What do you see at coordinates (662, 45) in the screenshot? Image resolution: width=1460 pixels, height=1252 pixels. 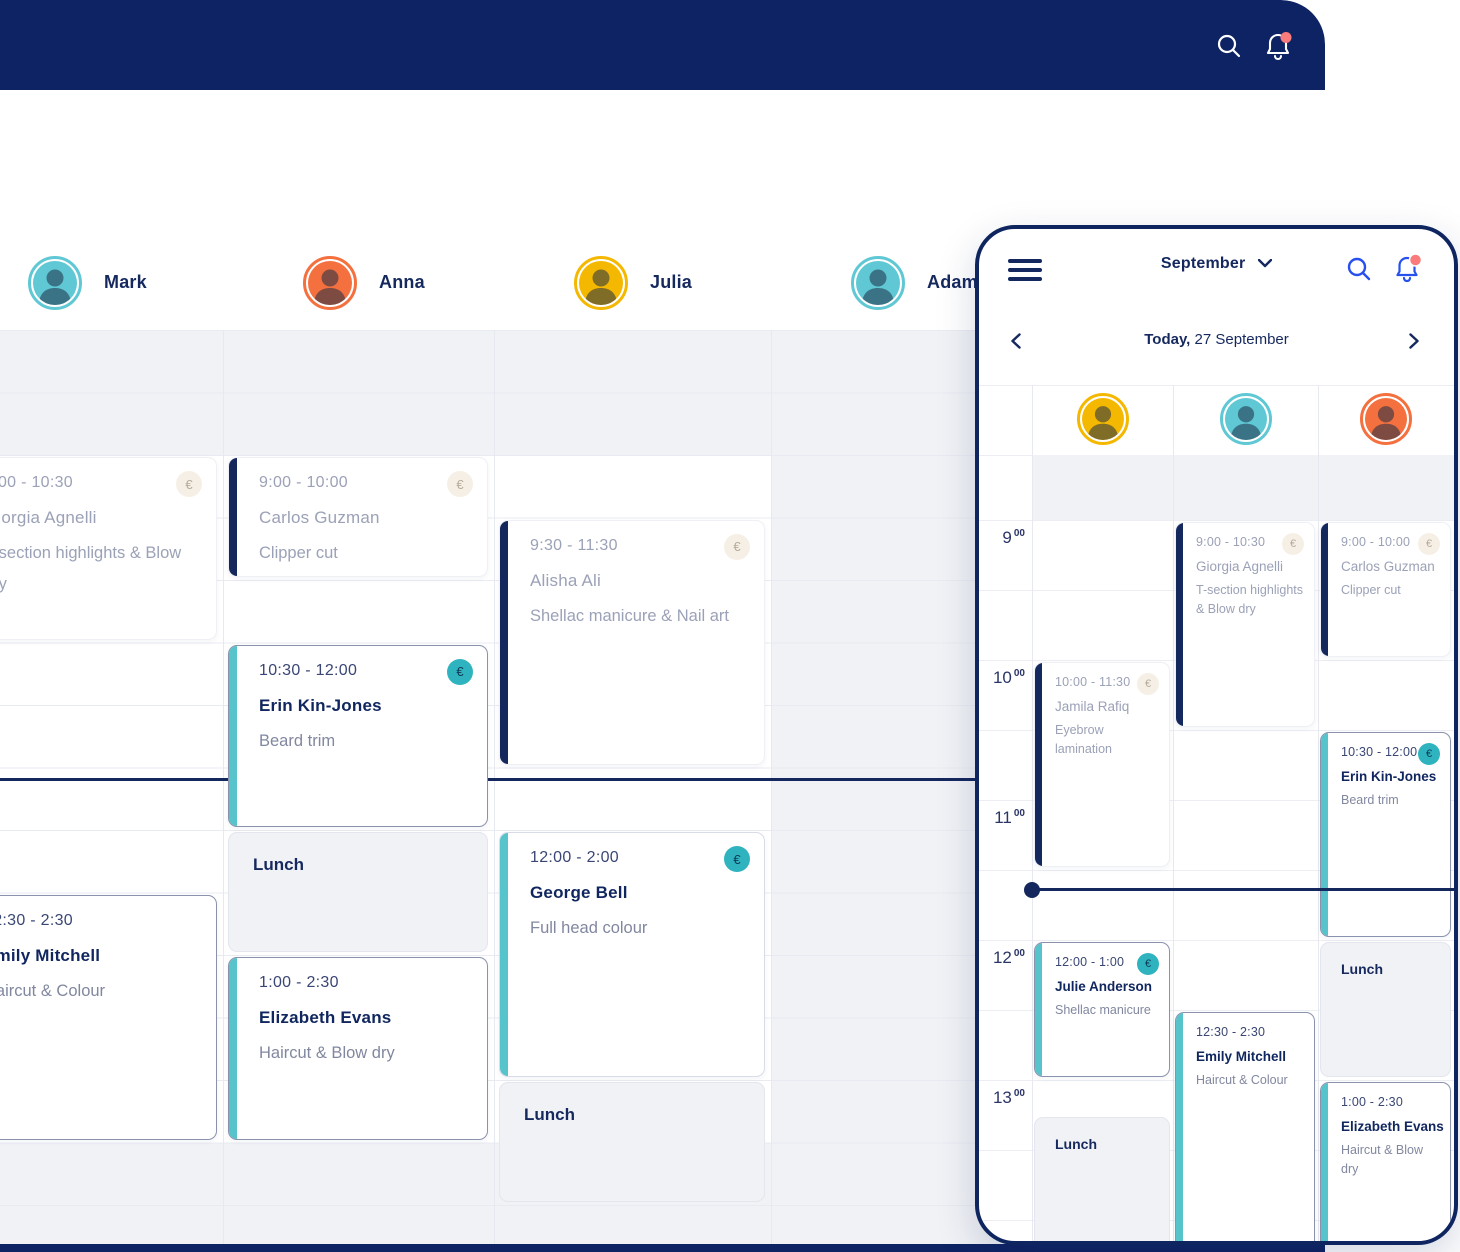 I see `top-navigation-bar` at bounding box center [662, 45].